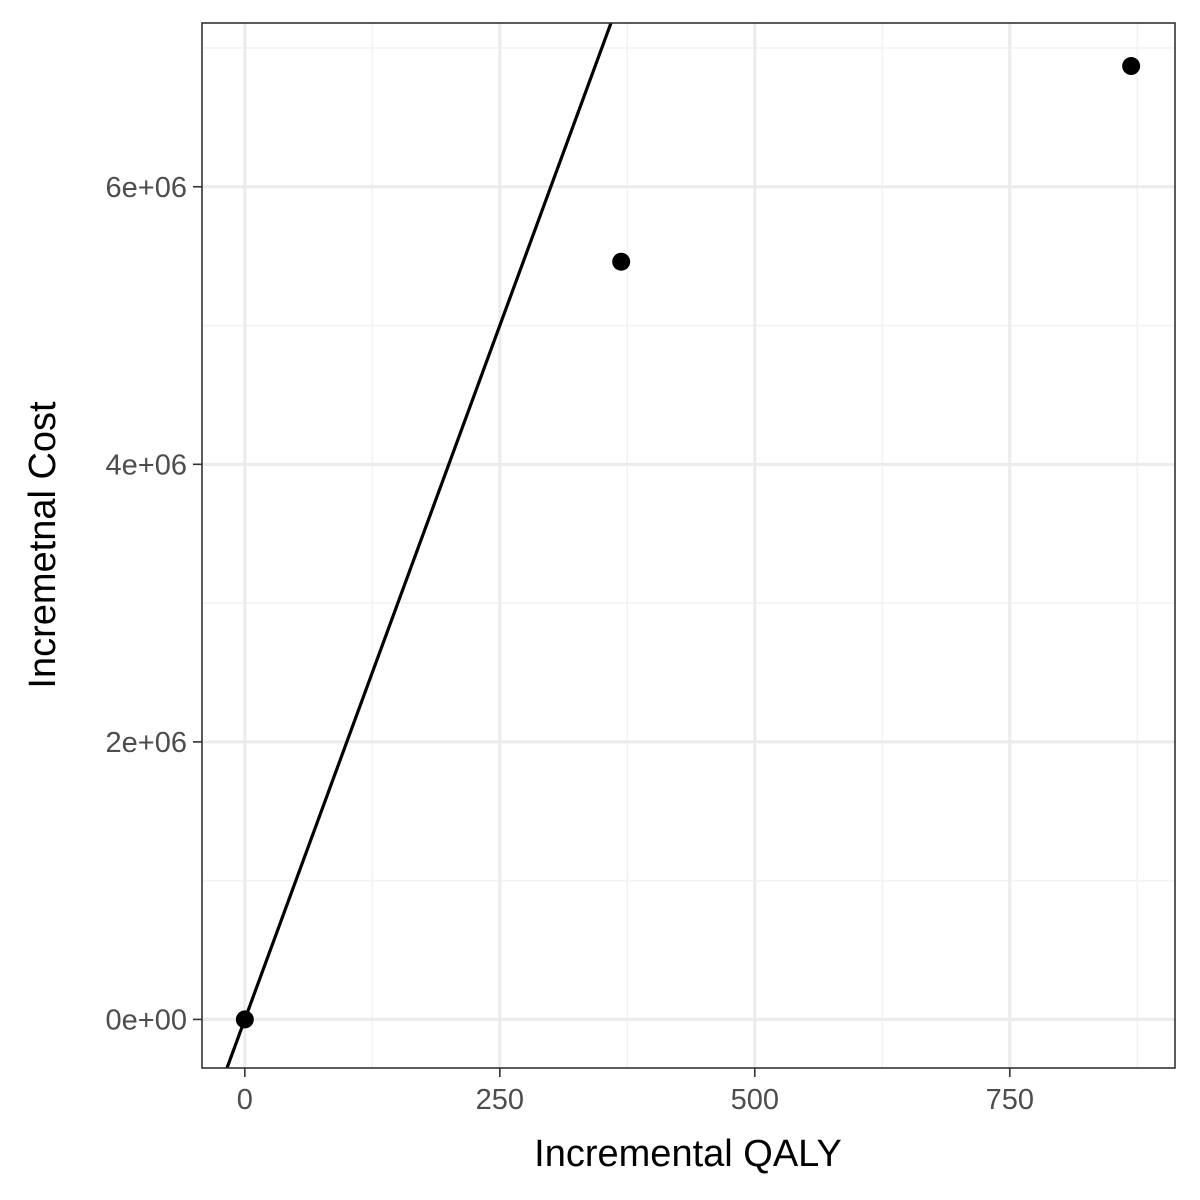 The width and height of the screenshot is (1200, 1200). Describe the element at coordinates (1010, 1100) in the screenshot. I see `x-tick-label-3: 750` at that location.